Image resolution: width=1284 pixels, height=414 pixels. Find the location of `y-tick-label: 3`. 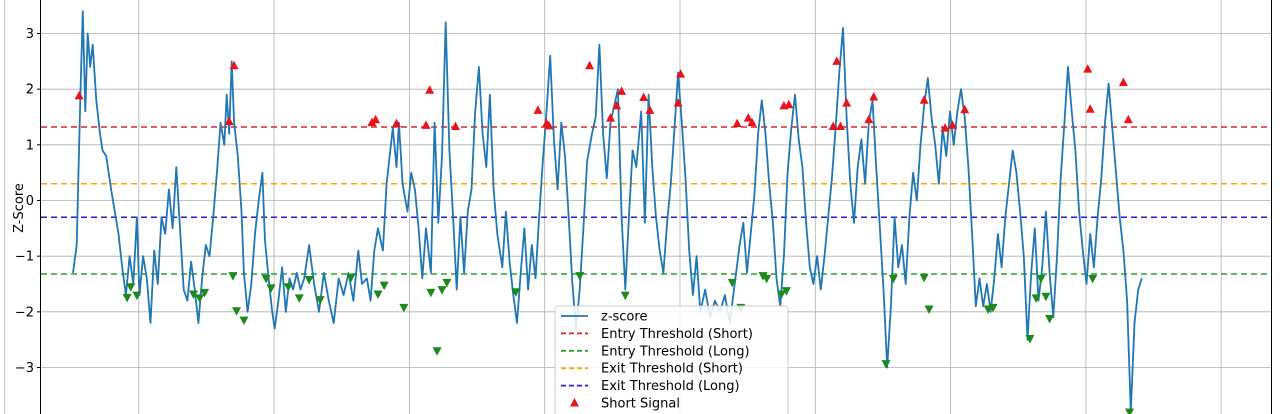

y-tick-label: 3 is located at coordinates (30, 34).